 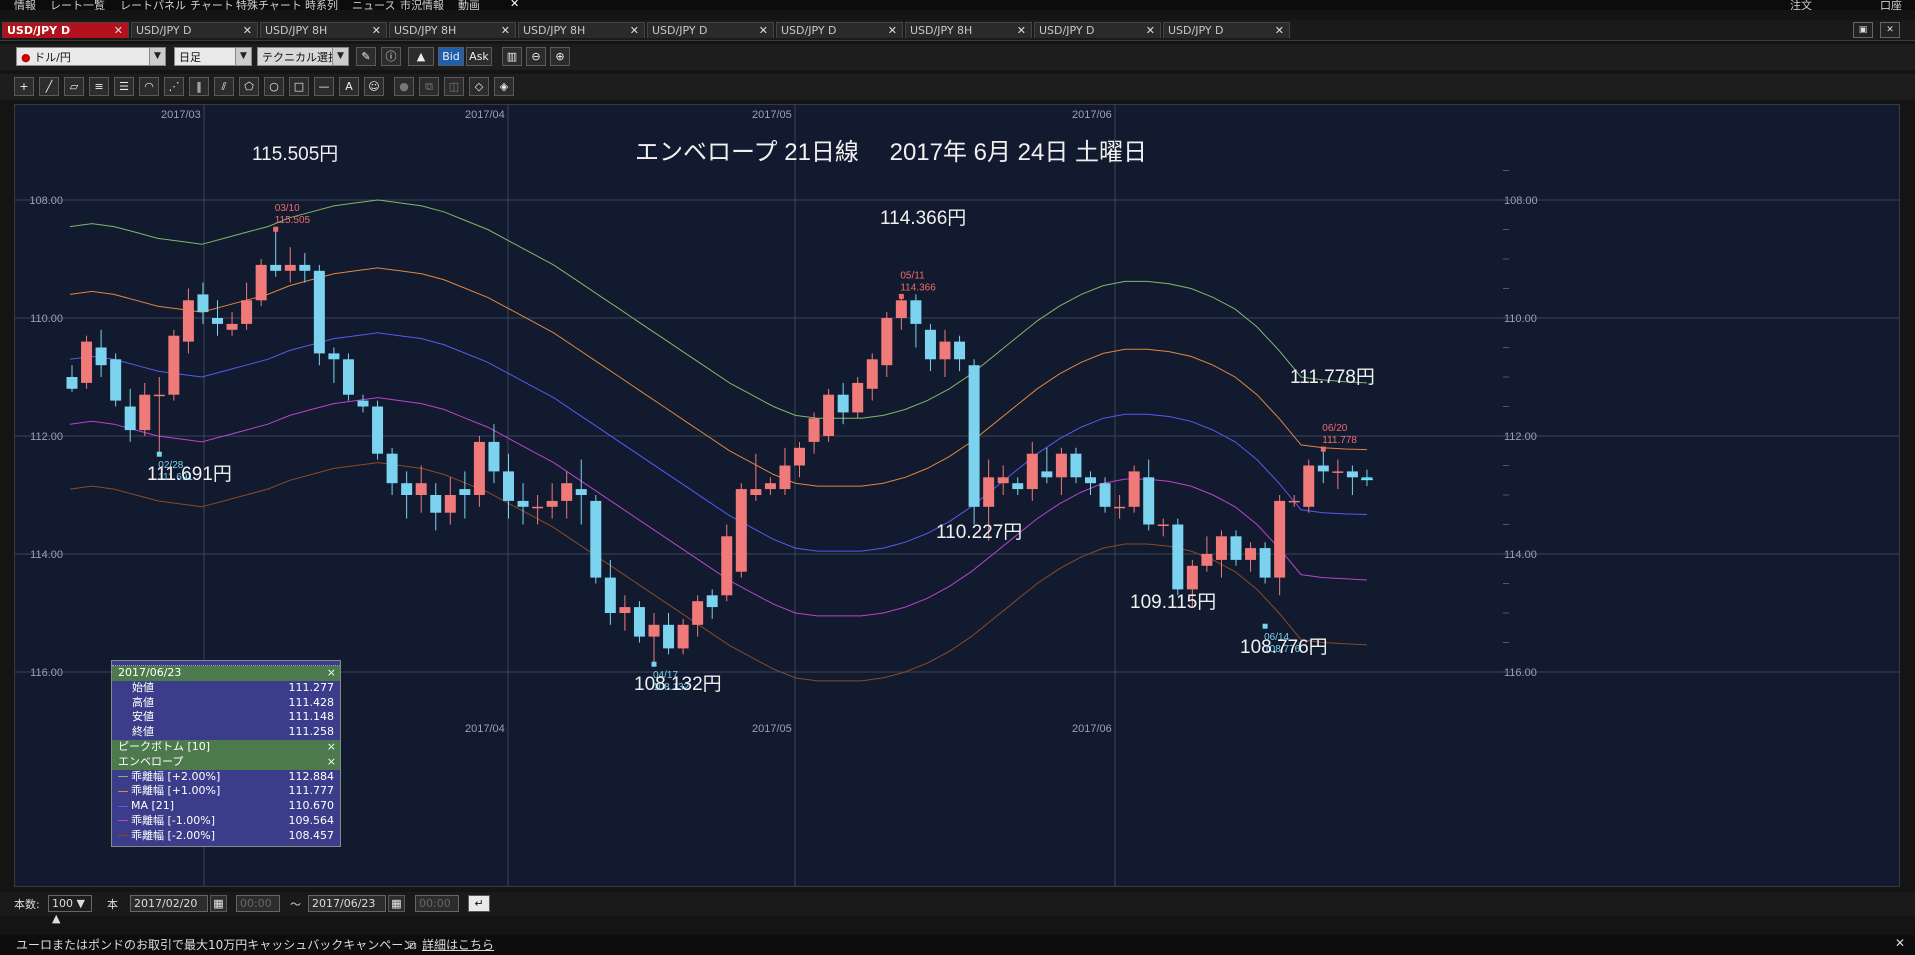 What do you see at coordinates (74, 86) in the screenshot?
I see `ruler-icon: ▱` at bounding box center [74, 86].